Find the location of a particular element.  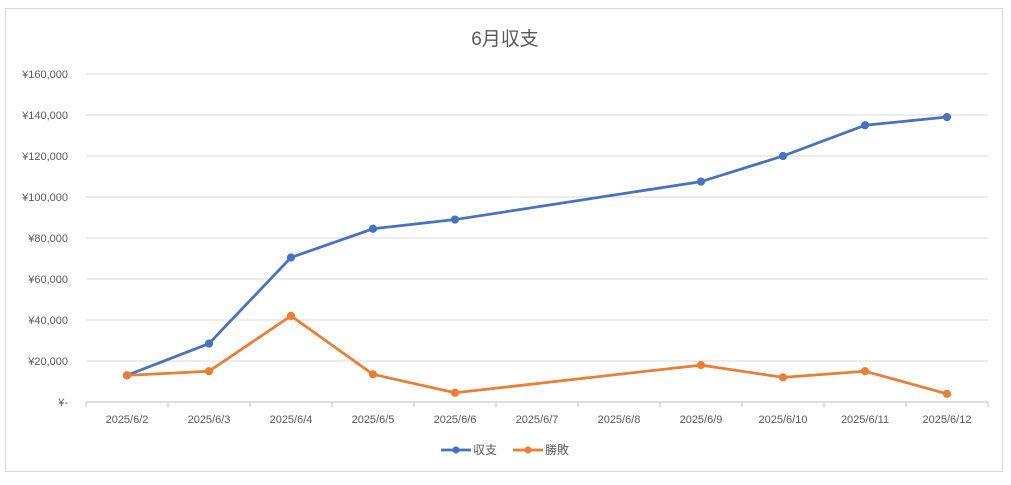

y-tick-label: ¥80,000 is located at coordinates (47, 239).